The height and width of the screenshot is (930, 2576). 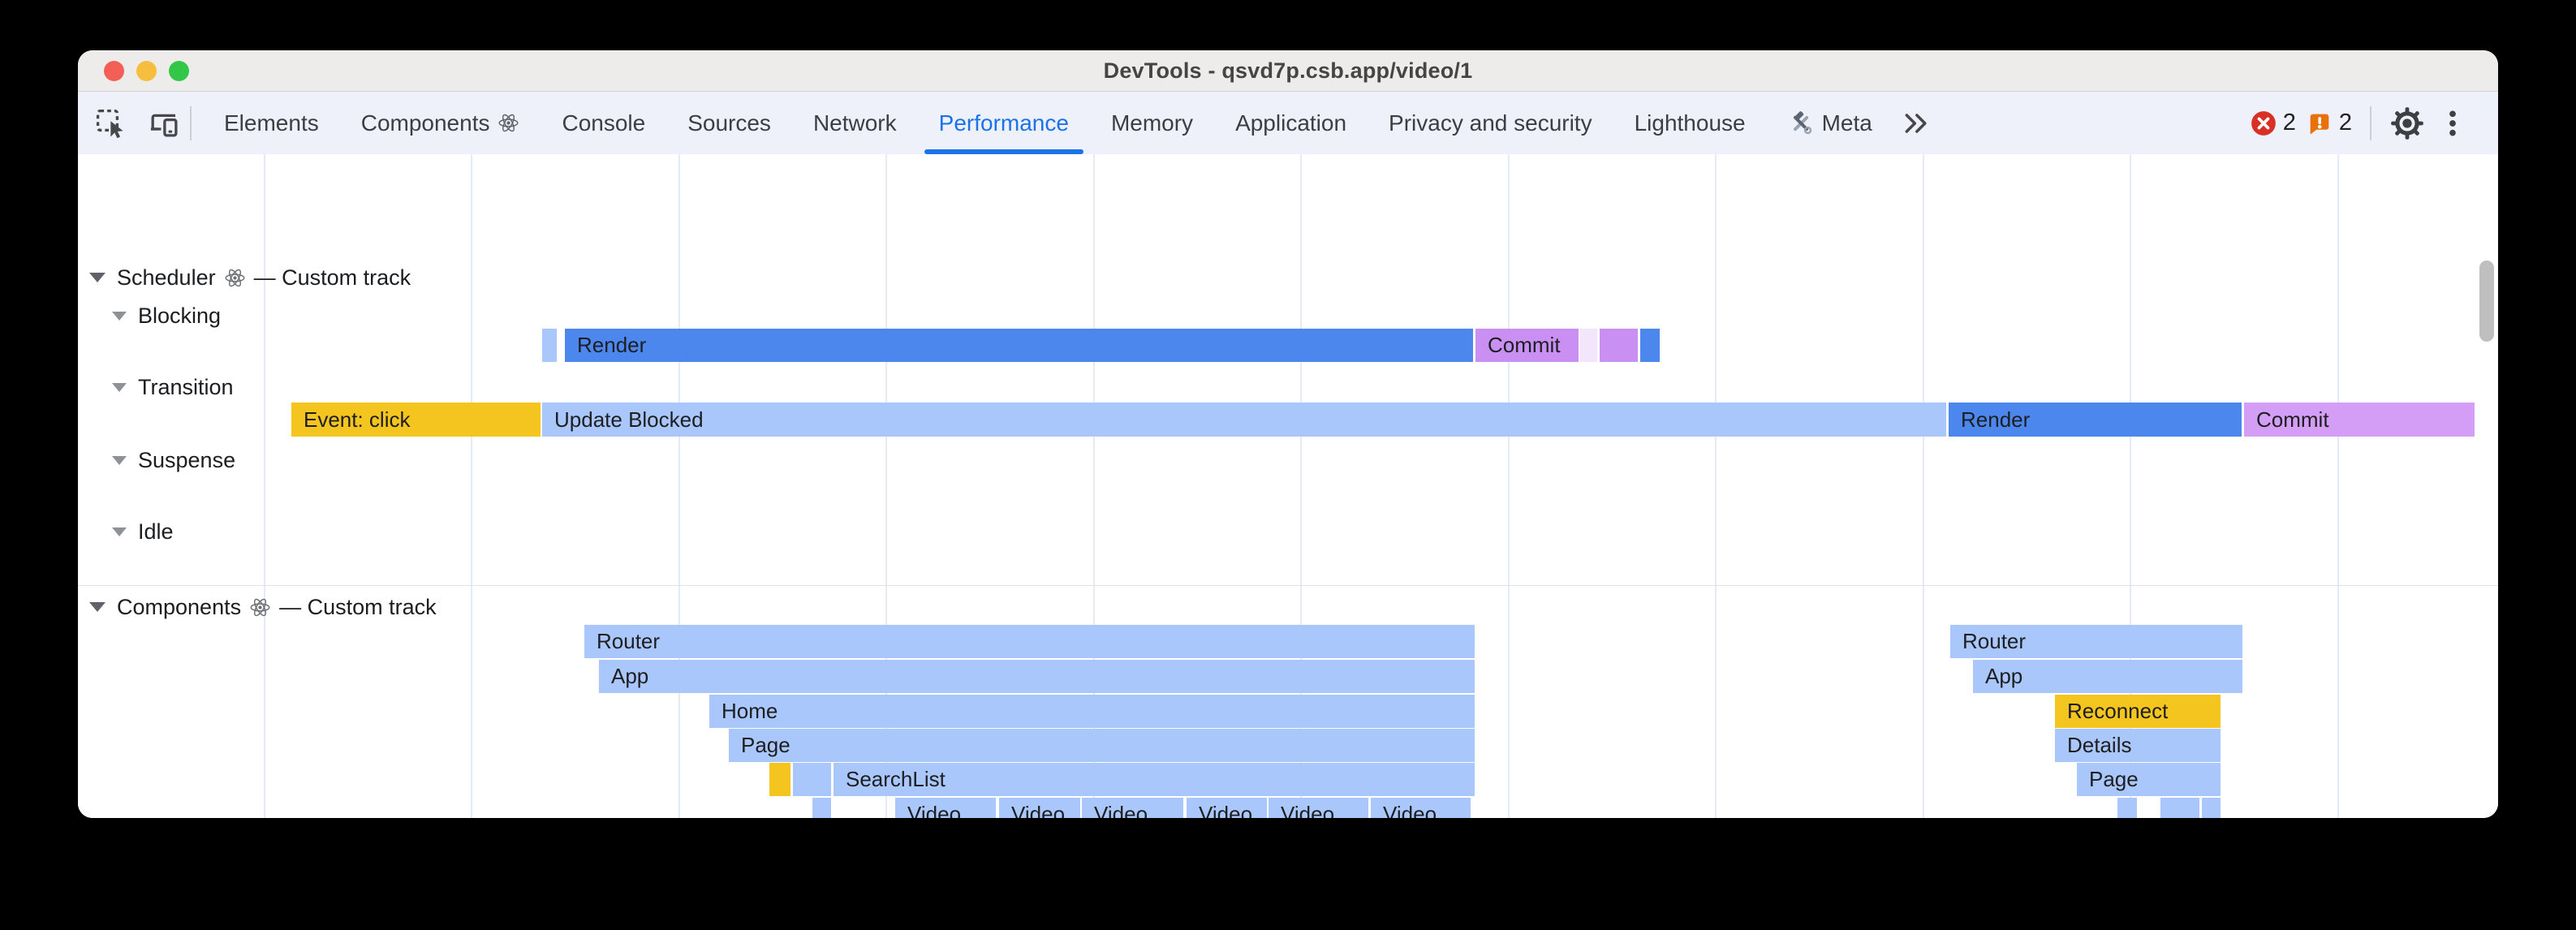 I want to click on tab-label: Elements, so click(x=271, y=123).